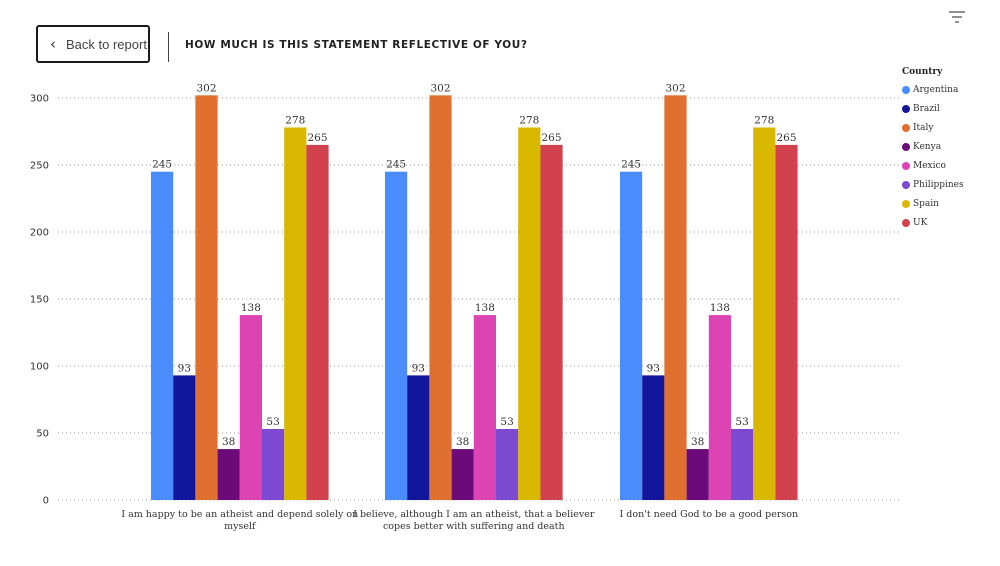 The width and height of the screenshot is (1000, 566). I want to click on legend-item-kenya: Kenya, so click(933, 146).